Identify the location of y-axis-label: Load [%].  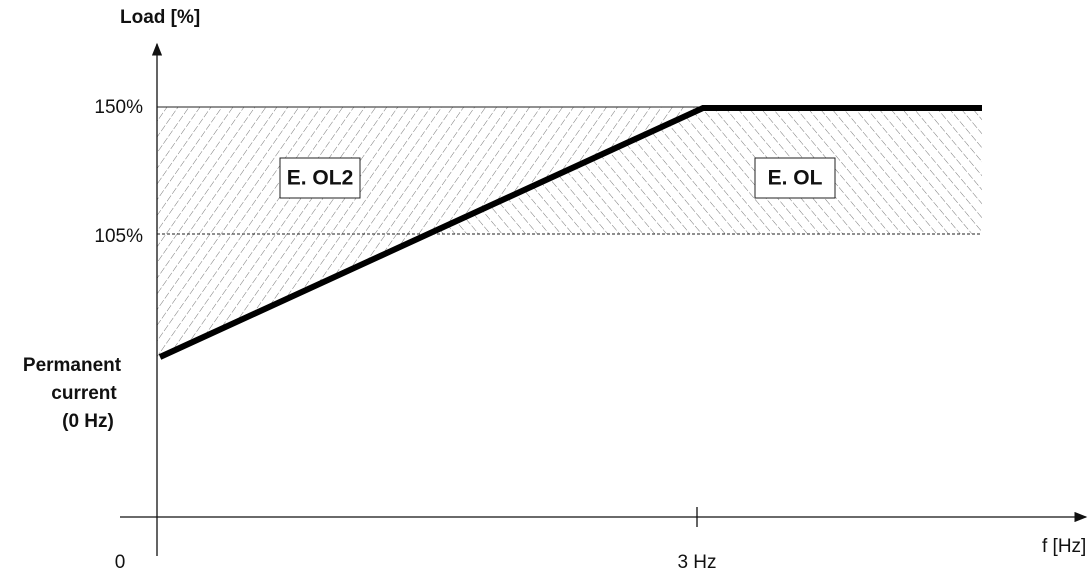
(160, 17).